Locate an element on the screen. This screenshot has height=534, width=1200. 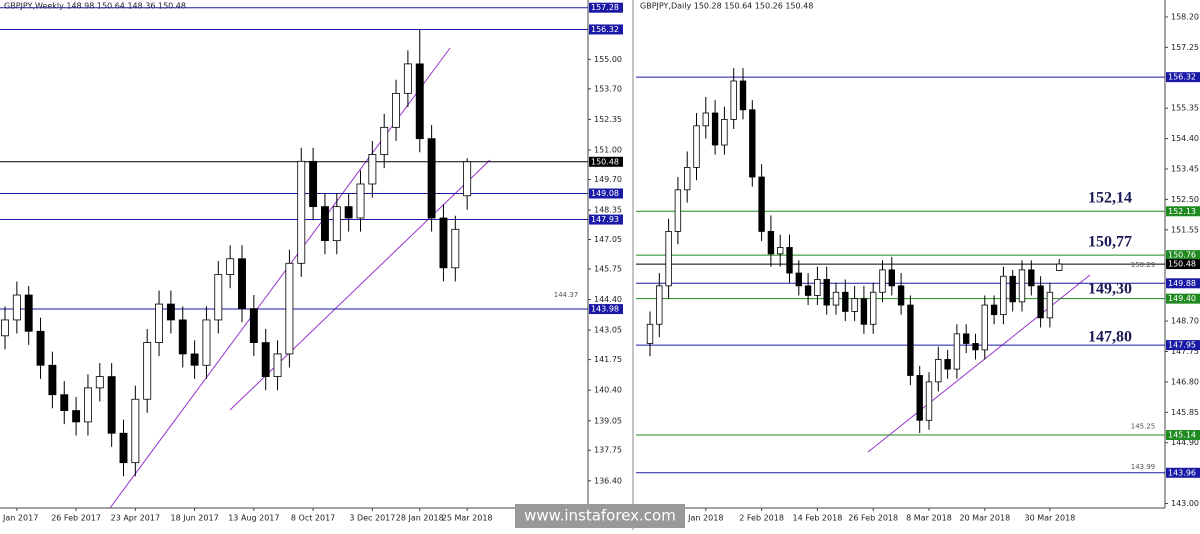
watermark: www.instaforex.com is located at coordinates (600, 516).